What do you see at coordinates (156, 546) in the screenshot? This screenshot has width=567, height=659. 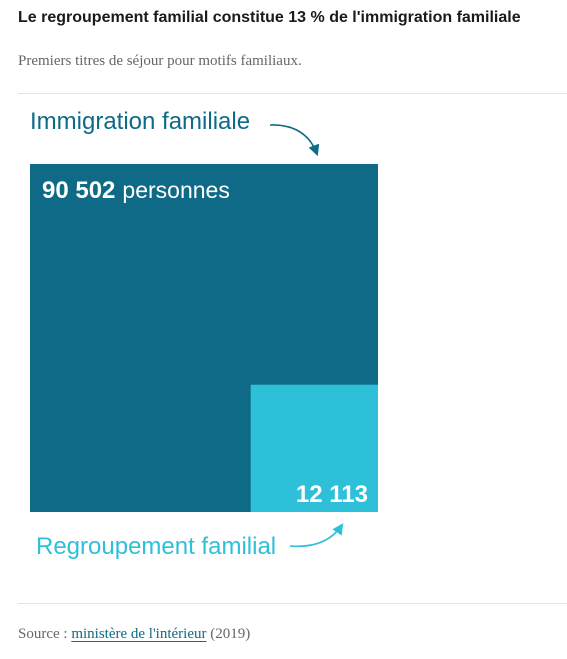 I see `inner-series-label: Regroupement familial` at bounding box center [156, 546].